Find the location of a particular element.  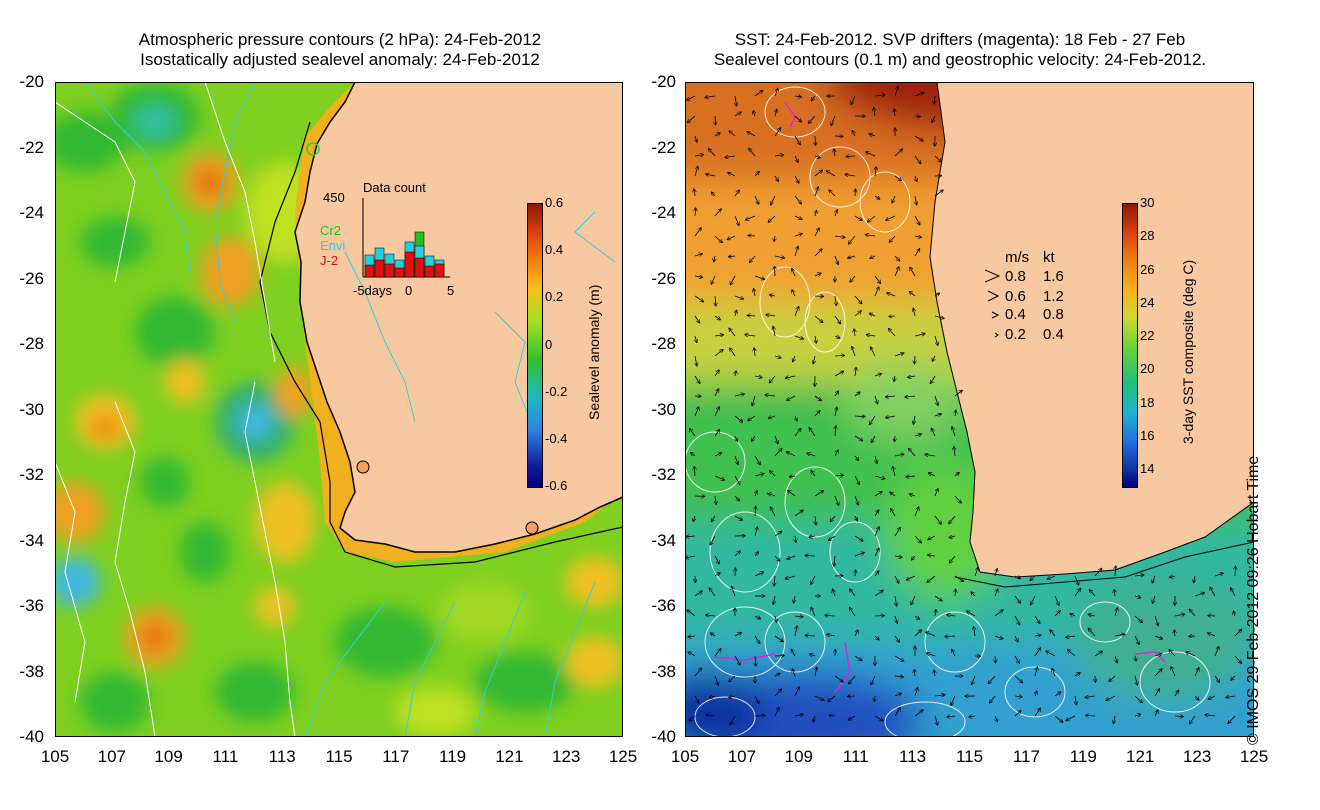

lat-tick-label: -38 is located at coordinates (31, 671).